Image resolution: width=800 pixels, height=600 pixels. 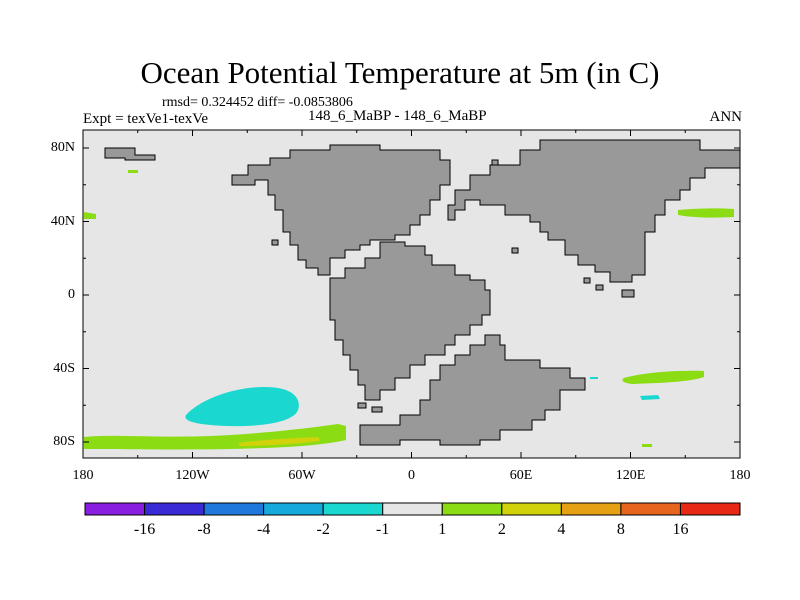 I want to click on landmass-north-america, so click(x=341, y=210).